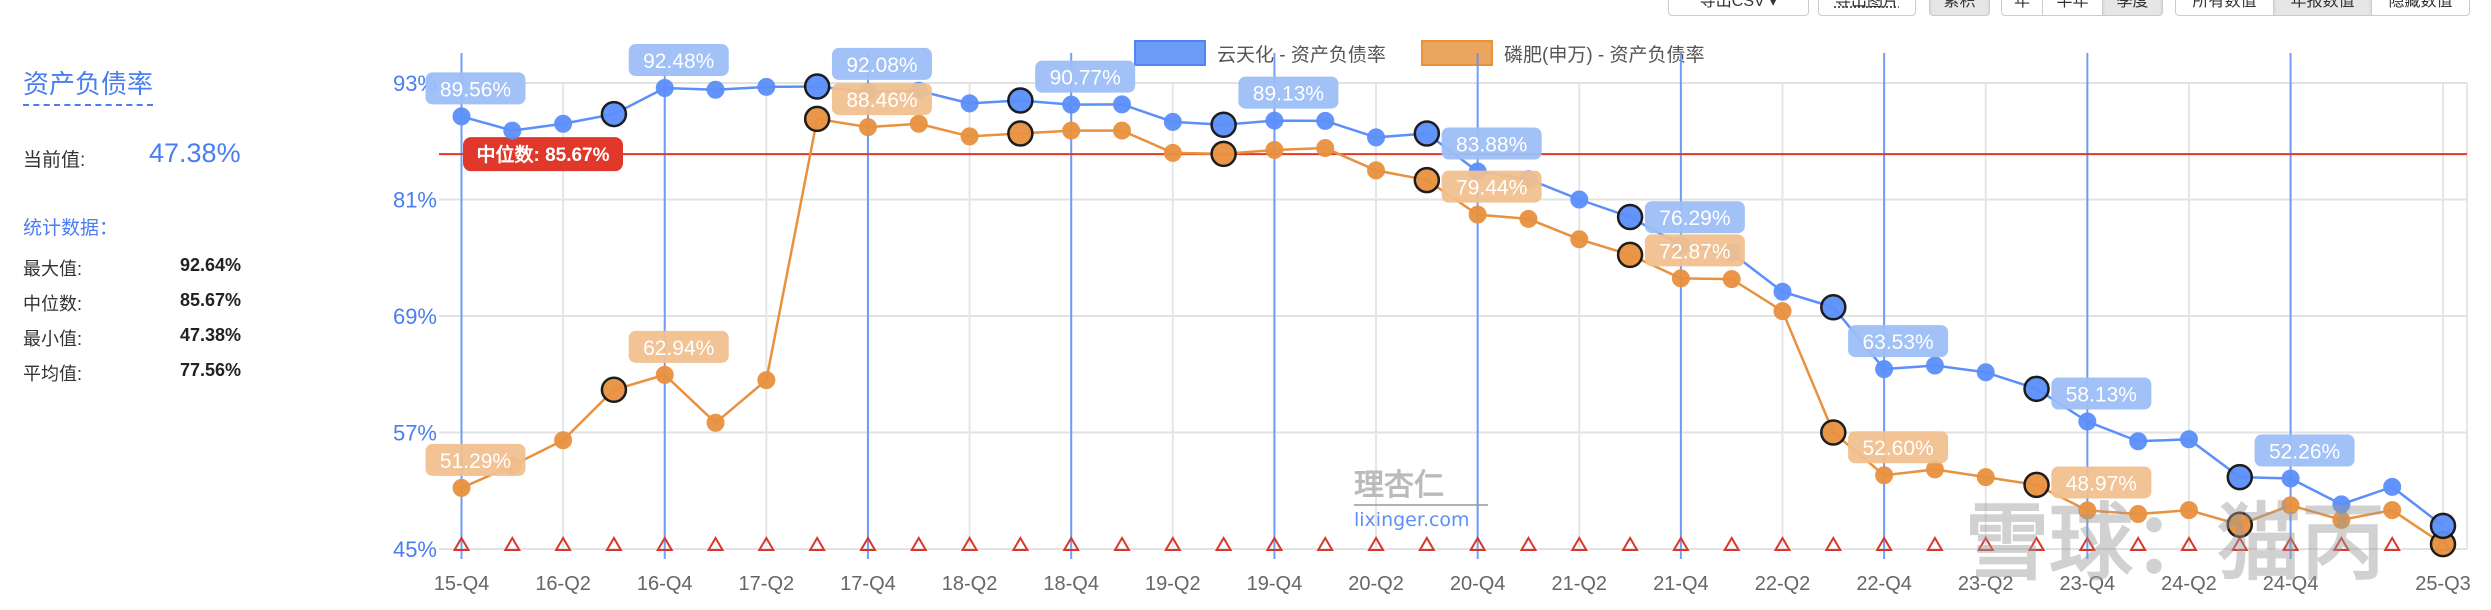 The height and width of the screenshot is (610, 2491). What do you see at coordinates (2022, 8) in the screenshot?
I see `period-year-button: 年` at bounding box center [2022, 8].